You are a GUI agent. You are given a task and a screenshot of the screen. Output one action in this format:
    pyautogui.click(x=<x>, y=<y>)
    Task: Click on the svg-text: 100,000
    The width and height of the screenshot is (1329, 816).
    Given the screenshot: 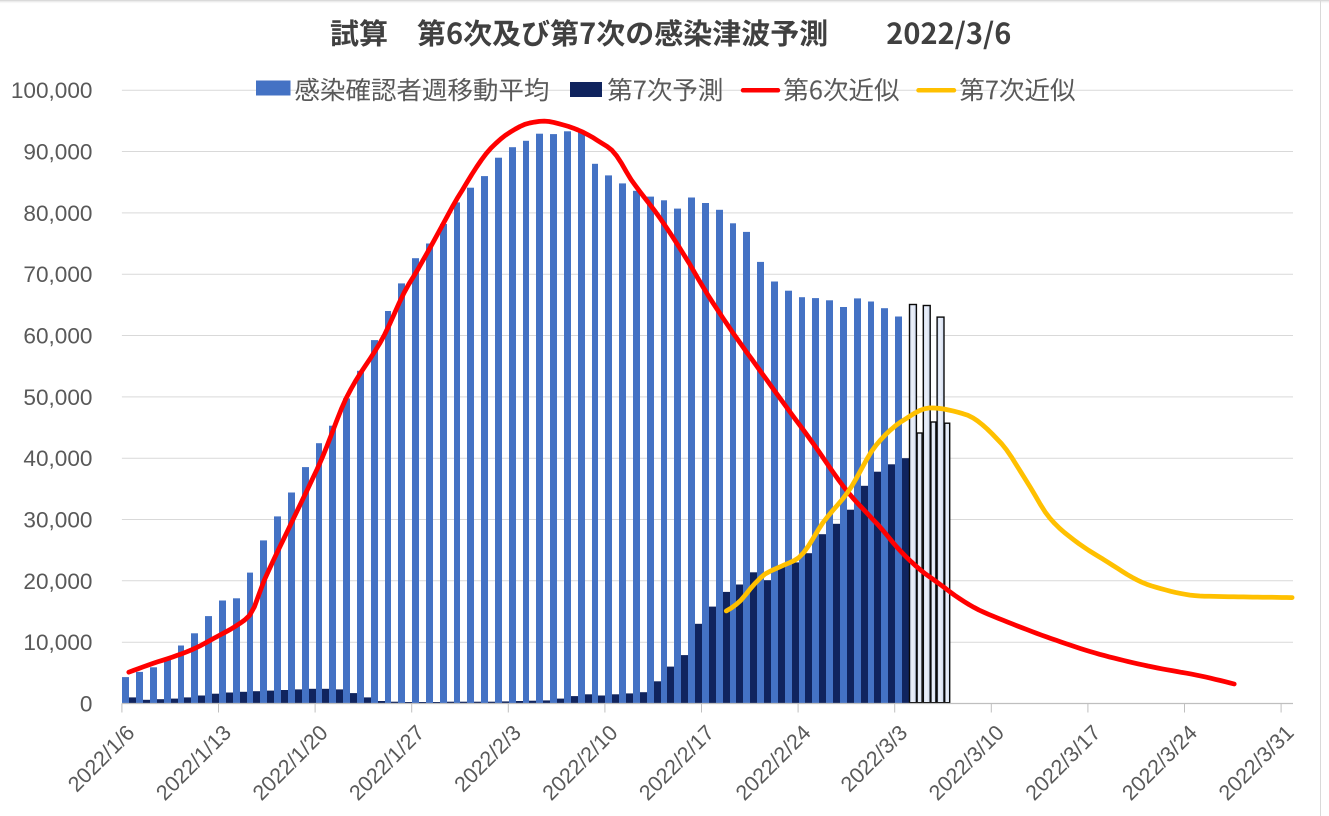 What is the action you would take?
    pyautogui.click(x=52, y=90)
    